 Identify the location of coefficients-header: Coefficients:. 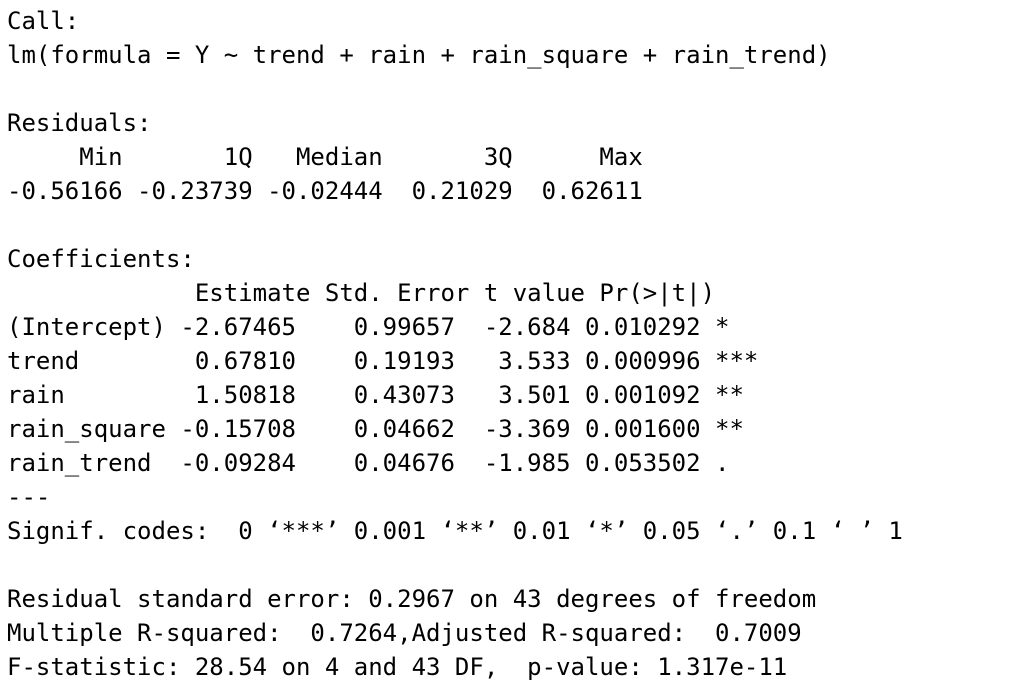
(101, 259).